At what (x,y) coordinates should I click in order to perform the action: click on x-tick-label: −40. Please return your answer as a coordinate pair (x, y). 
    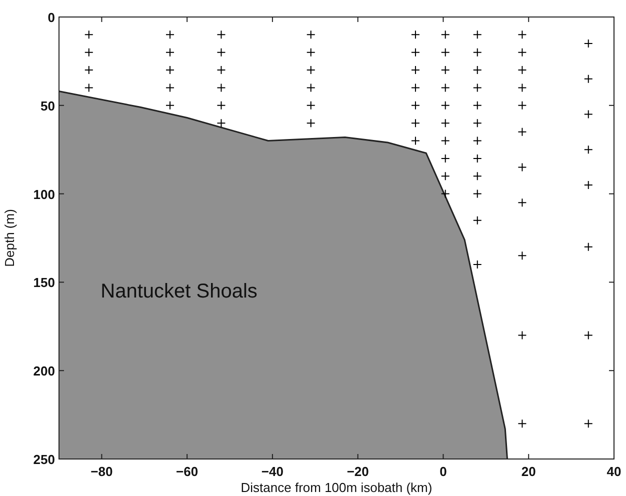
    Looking at the image, I should click on (272, 471).